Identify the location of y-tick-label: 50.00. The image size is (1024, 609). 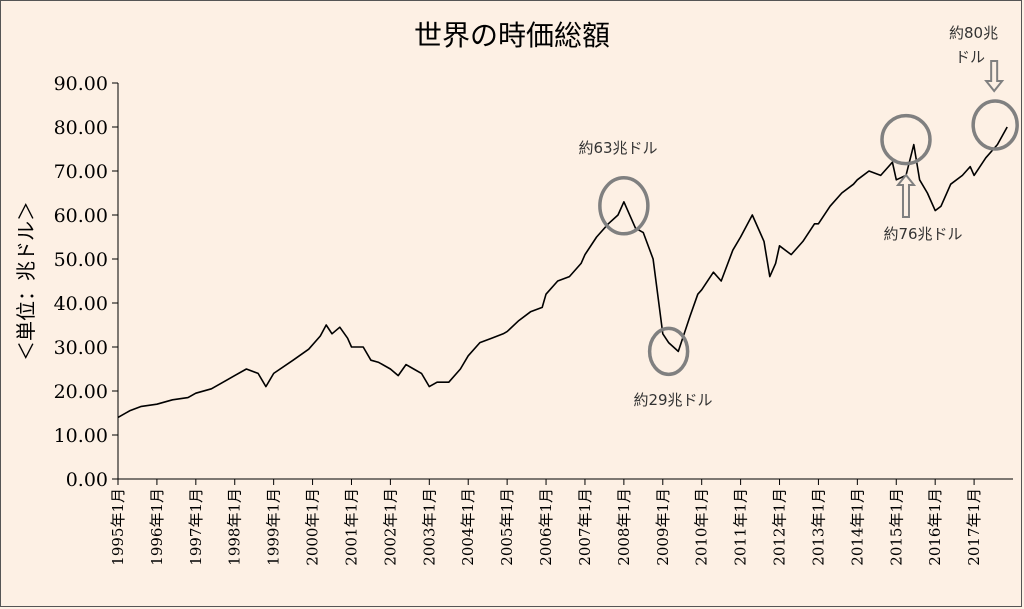
(81, 260).